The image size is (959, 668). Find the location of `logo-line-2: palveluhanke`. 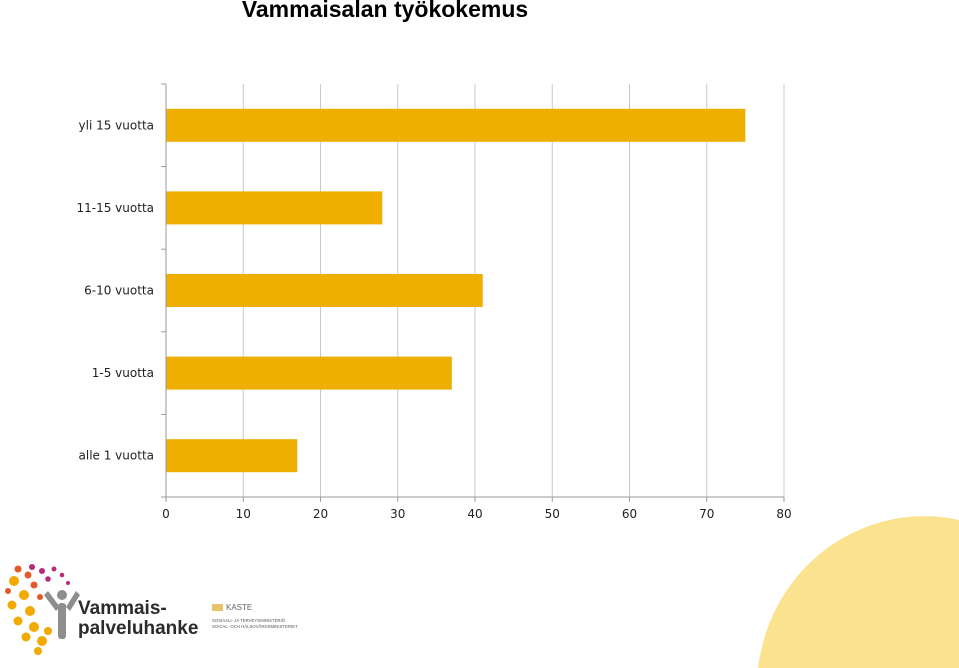

logo-line-2: palveluhanke is located at coordinates (138, 628).